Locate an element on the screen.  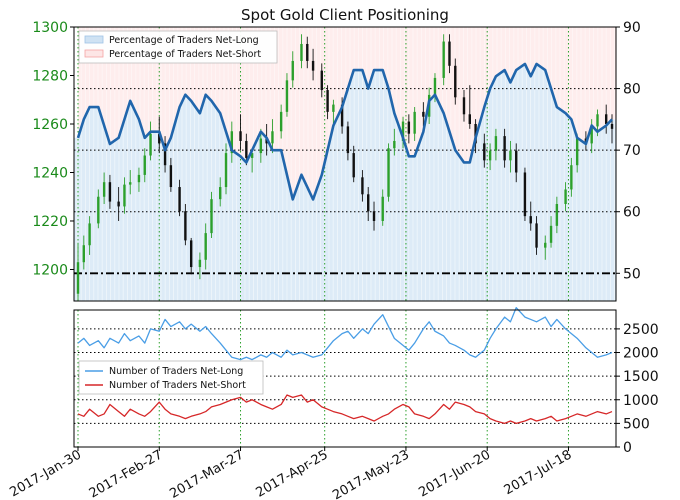
legend-label-net-long: Percentage of Traders Net-Long is located at coordinates (184, 40).